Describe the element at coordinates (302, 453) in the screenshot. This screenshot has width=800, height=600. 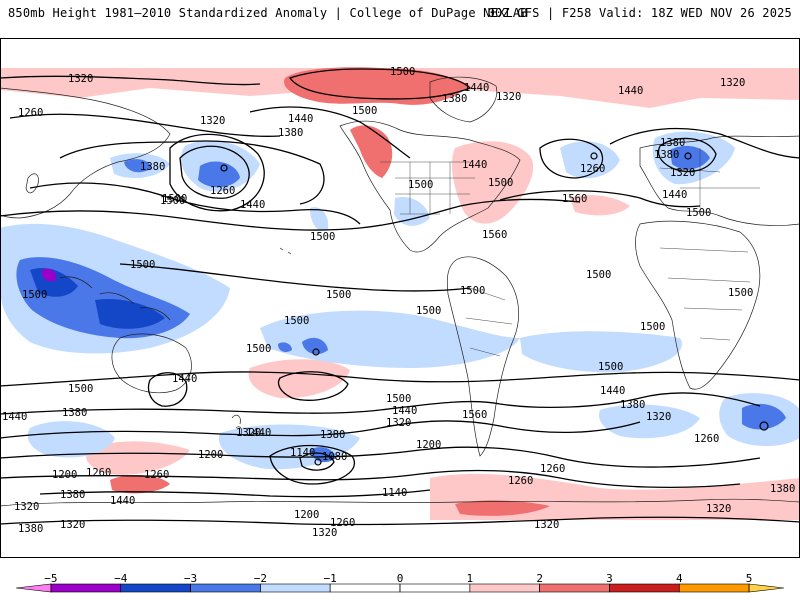
I see `contour-label: 1140` at that location.